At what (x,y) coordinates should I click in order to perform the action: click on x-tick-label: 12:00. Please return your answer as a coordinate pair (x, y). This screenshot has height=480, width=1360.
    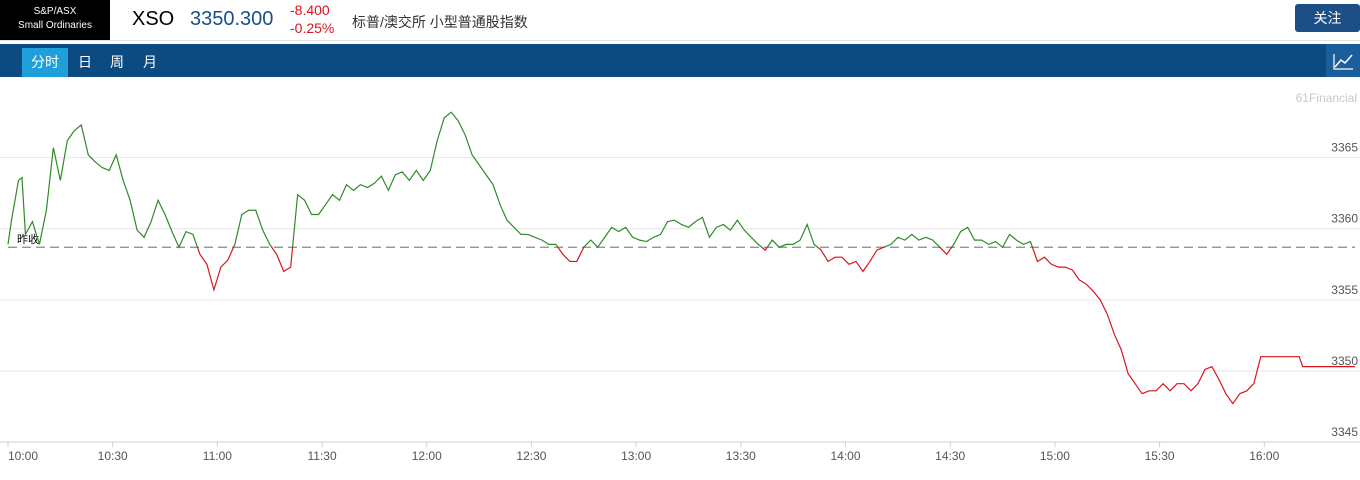
    Looking at the image, I should click on (427, 456).